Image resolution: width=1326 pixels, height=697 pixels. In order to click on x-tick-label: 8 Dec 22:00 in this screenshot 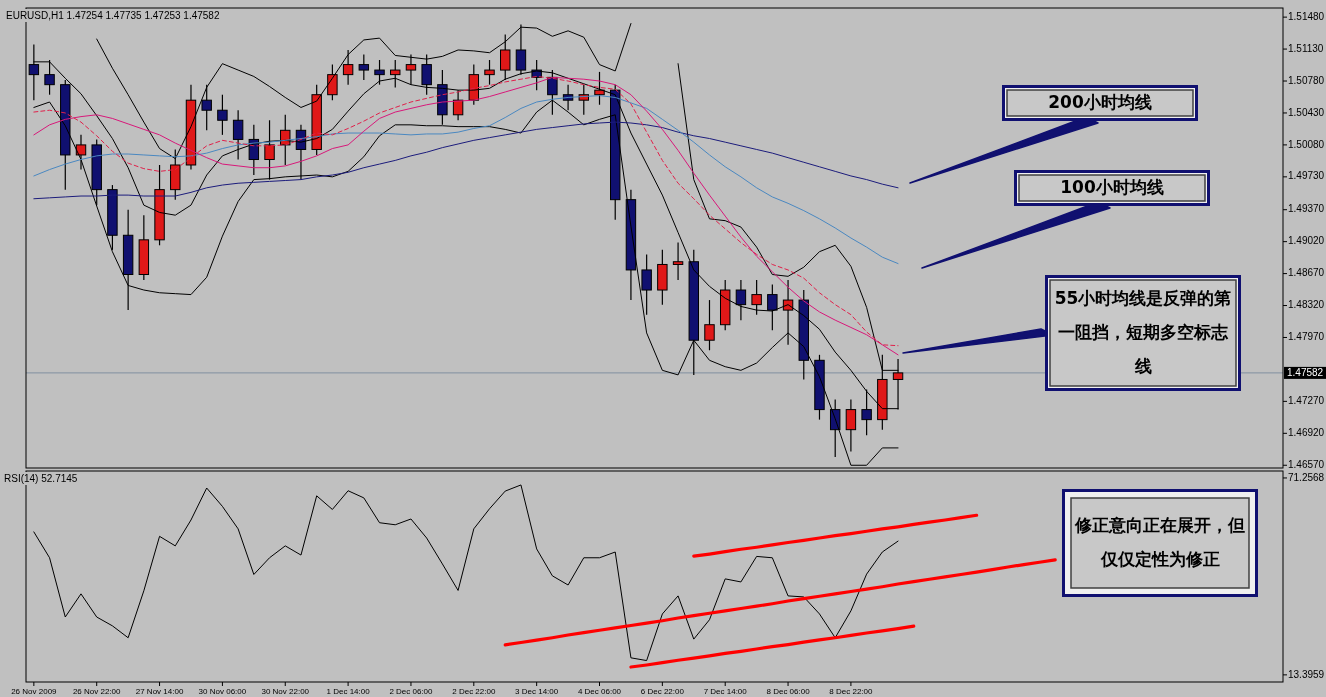, I will do `click(851, 691)`.